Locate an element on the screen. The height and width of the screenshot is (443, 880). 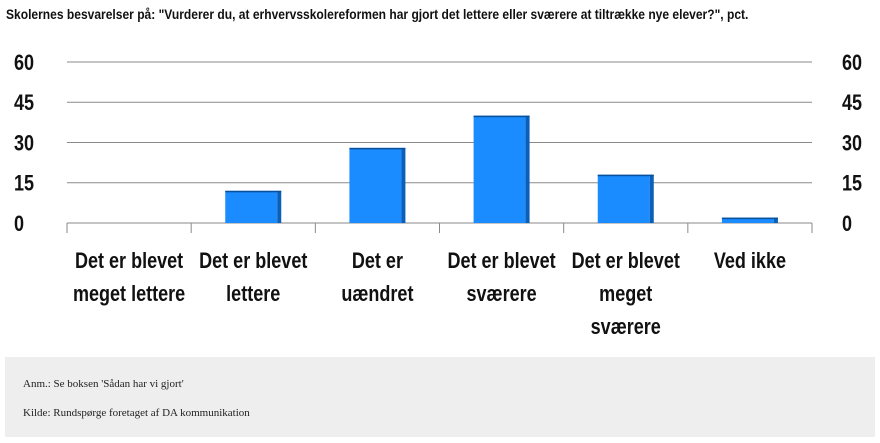
y-tick-label-left: 15 is located at coordinates (24, 184).